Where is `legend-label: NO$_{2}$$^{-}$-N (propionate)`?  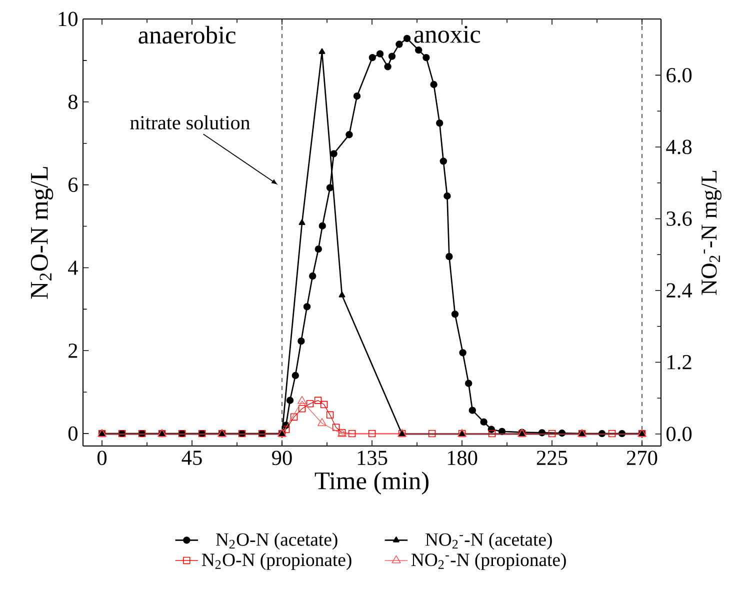 legend-label: NO$_{2}$$^{-}$-N (propionate) is located at coordinates (488, 561).